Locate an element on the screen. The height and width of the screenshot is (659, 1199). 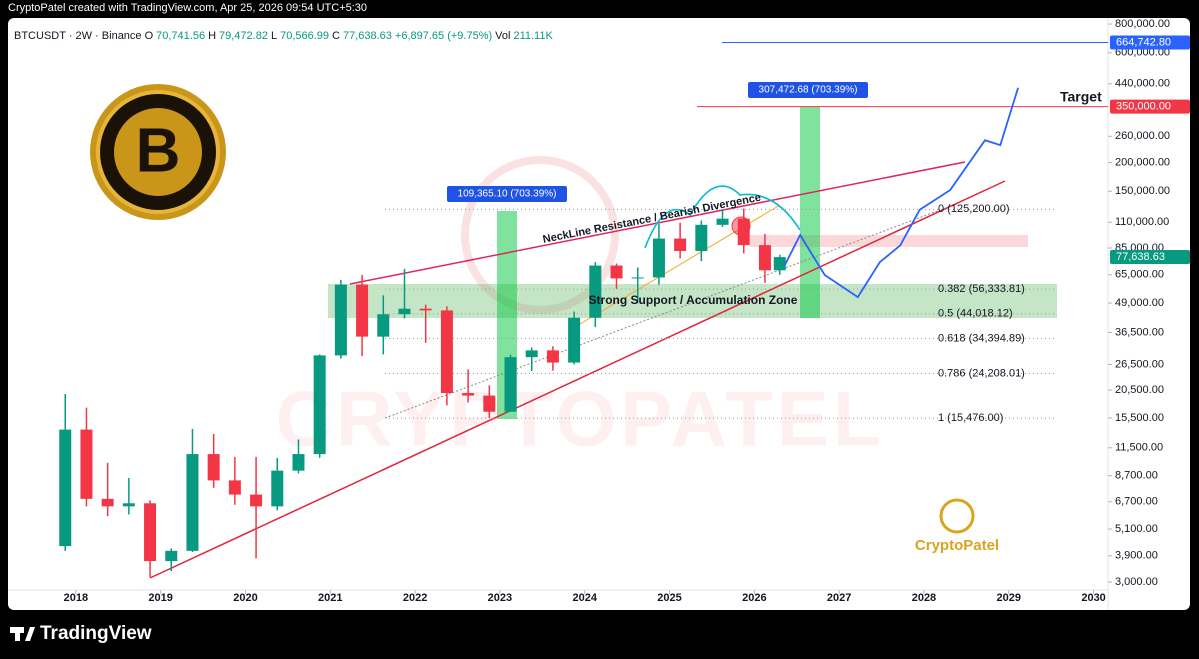
fib-label: 0.5 (44,018.12) is located at coordinates (975, 314).